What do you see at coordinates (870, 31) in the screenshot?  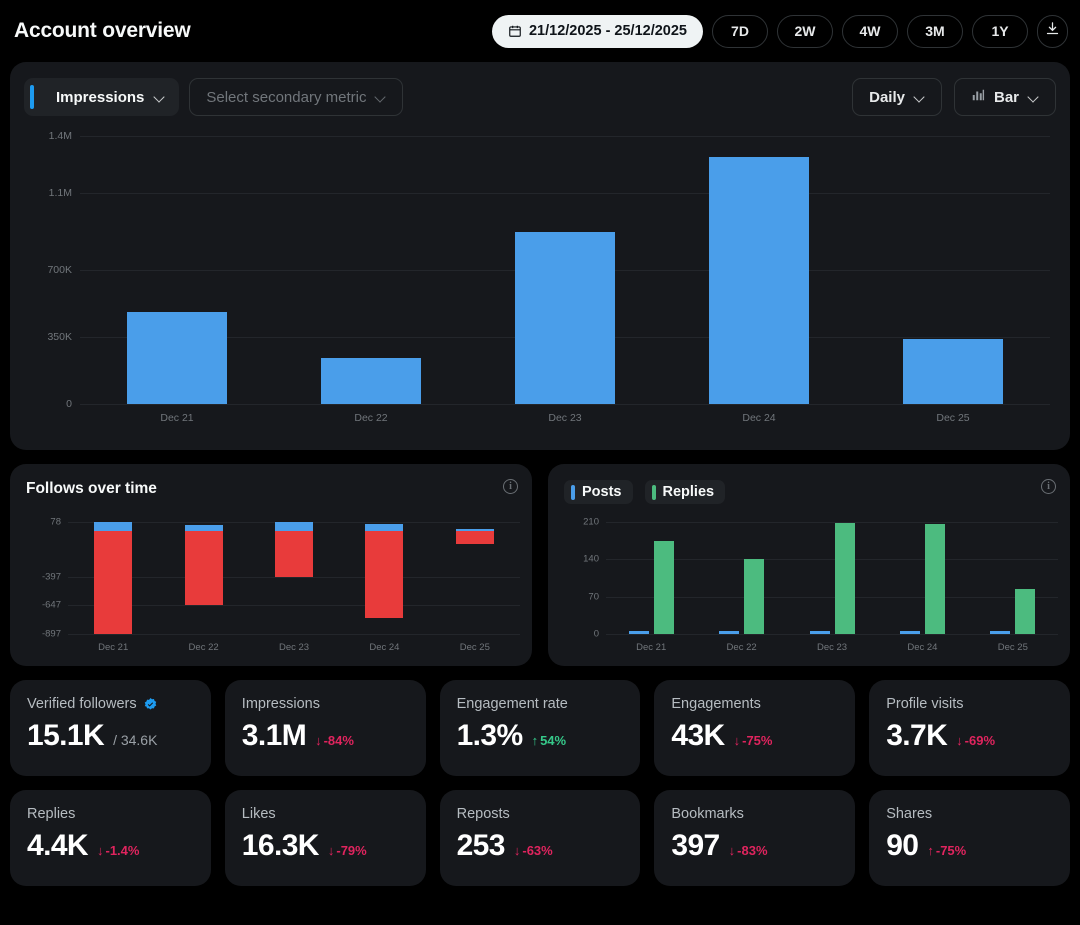 I see `range-button-4w: 4W` at bounding box center [870, 31].